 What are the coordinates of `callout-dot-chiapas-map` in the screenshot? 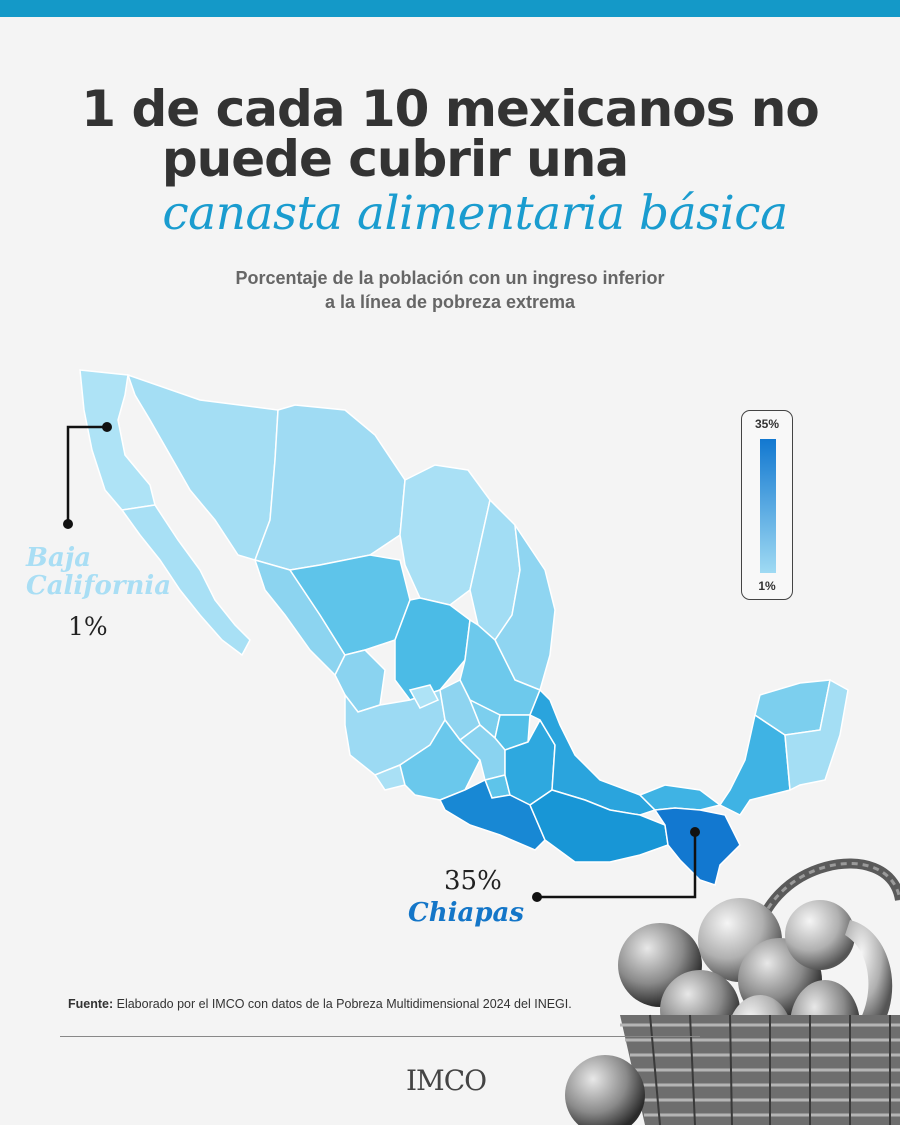 It's located at (695, 832).